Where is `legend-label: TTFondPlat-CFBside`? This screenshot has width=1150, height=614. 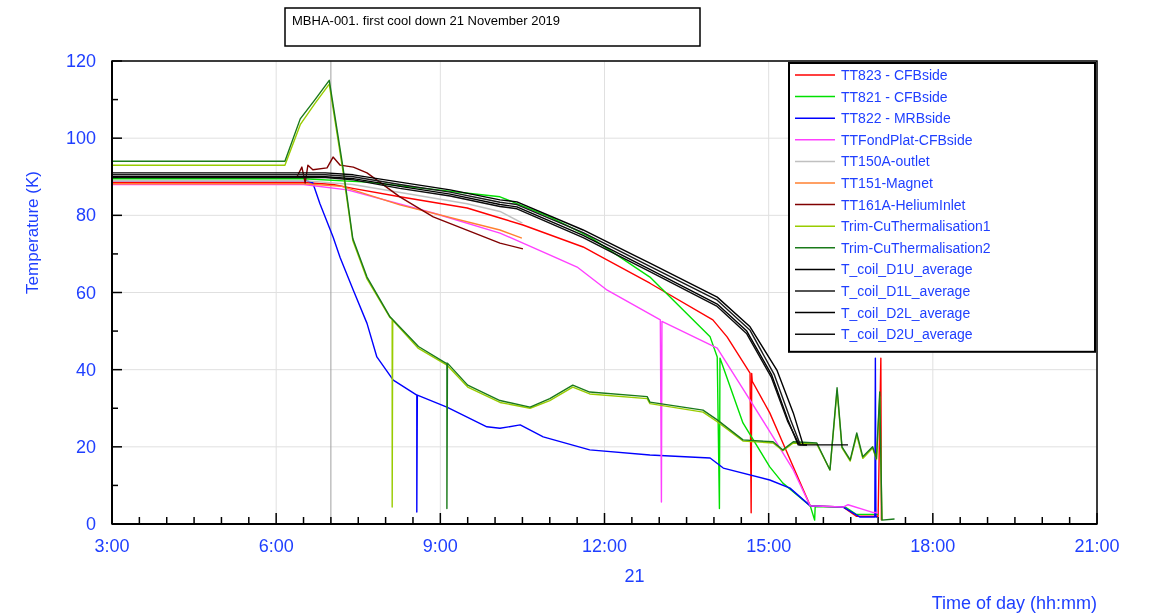
legend-label: TTFondPlat-CFBside is located at coordinates (907, 139).